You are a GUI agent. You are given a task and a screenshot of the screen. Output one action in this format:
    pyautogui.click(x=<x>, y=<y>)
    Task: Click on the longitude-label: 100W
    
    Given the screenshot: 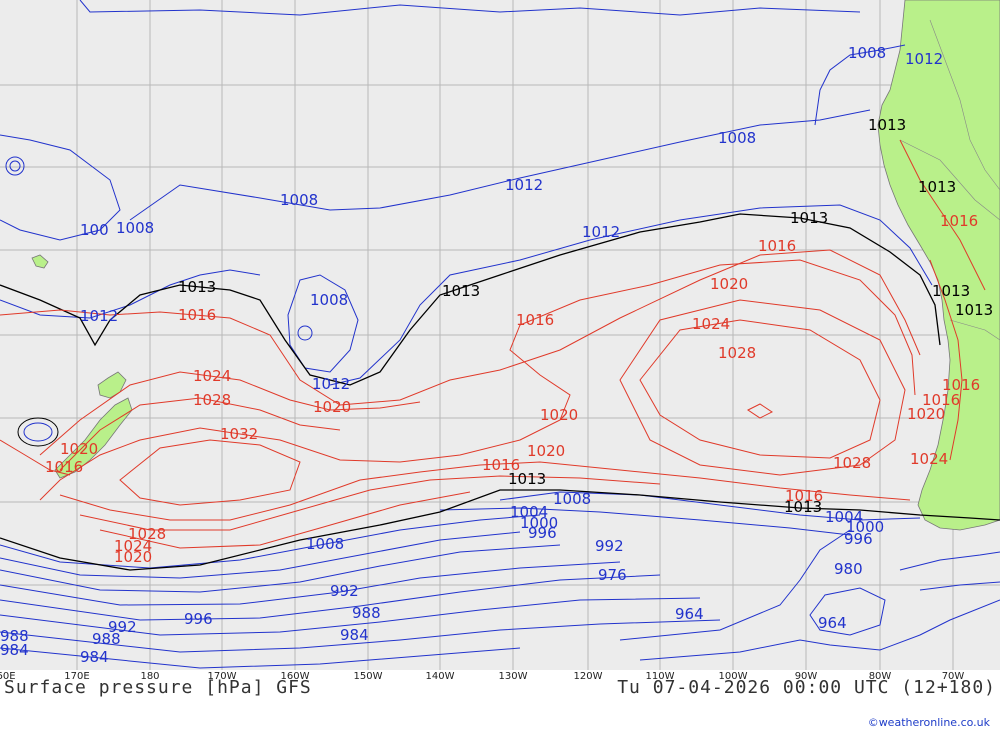 What is the action you would take?
    pyautogui.click(x=733, y=676)
    